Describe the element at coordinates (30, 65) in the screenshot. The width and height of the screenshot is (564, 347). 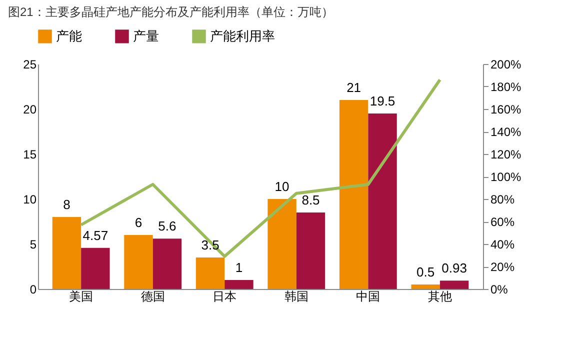
I see `y-tick-label: 25` at that location.